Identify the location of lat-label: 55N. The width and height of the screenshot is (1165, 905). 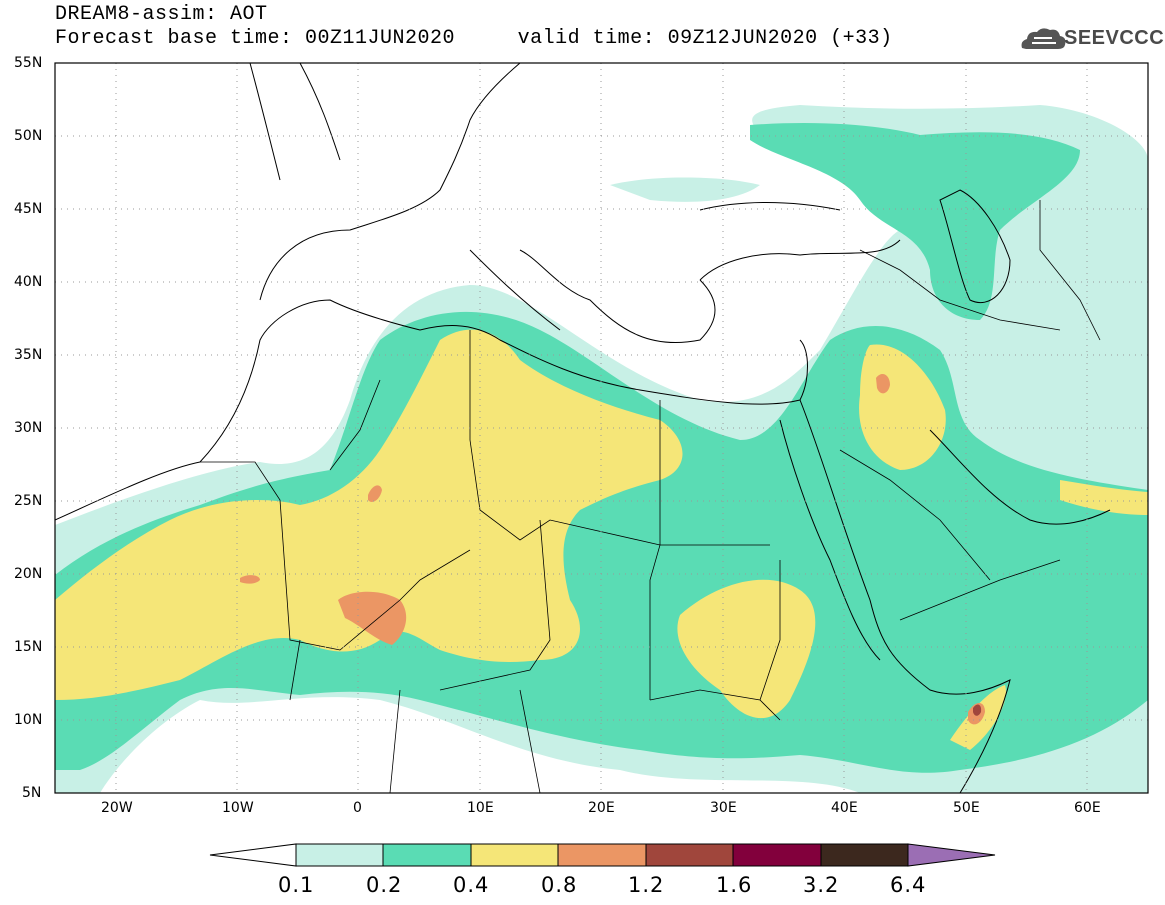
(28, 63).